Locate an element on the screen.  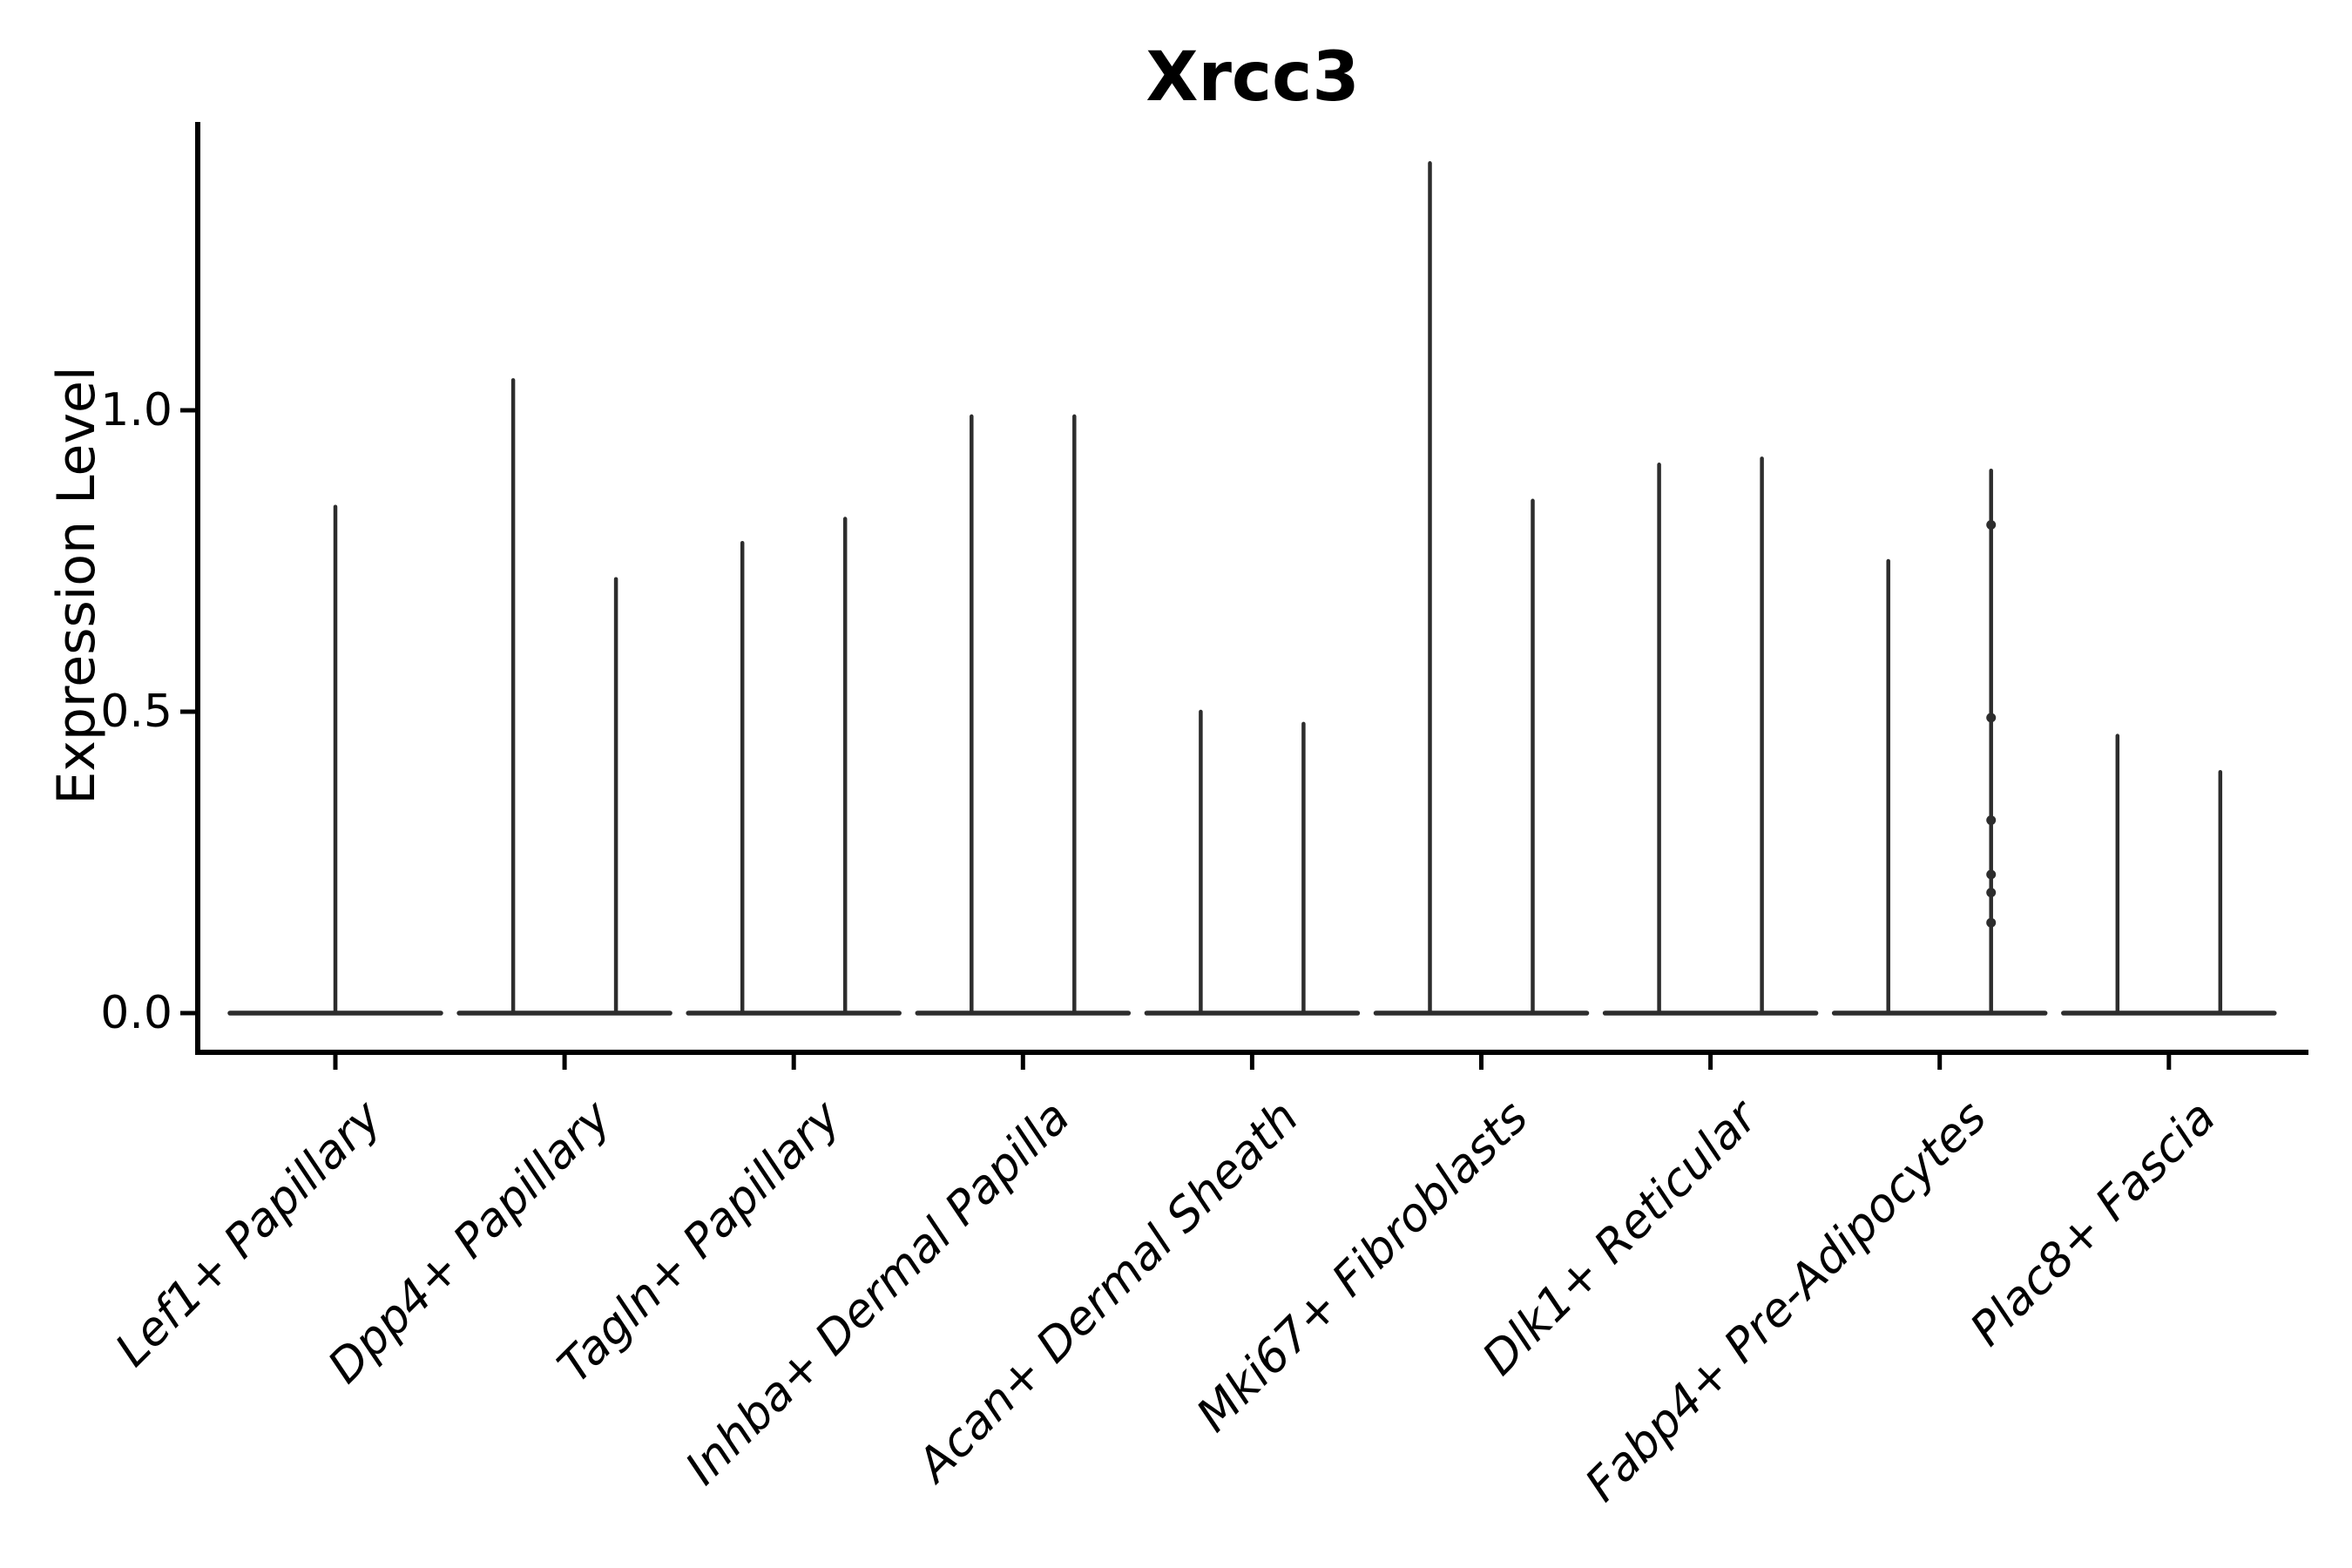
y-tick-label: 0.0 is located at coordinates (136, 1013).